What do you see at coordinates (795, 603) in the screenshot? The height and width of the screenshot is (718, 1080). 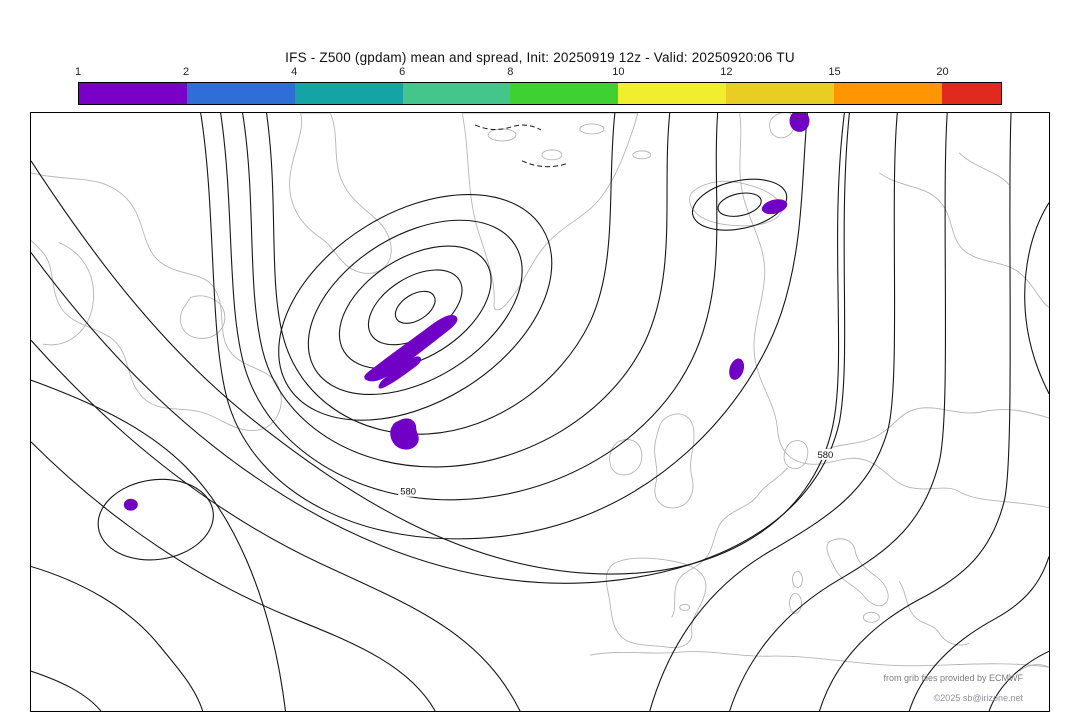 I see `coastline-sardinia` at bounding box center [795, 603].